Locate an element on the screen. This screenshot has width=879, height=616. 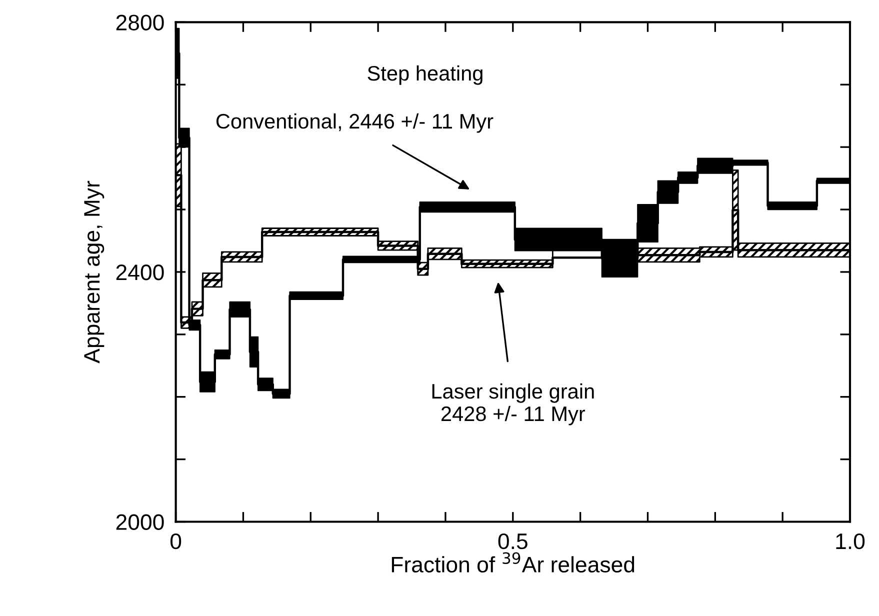
x-tick-label: 0 is located at coordinates (176, 541).